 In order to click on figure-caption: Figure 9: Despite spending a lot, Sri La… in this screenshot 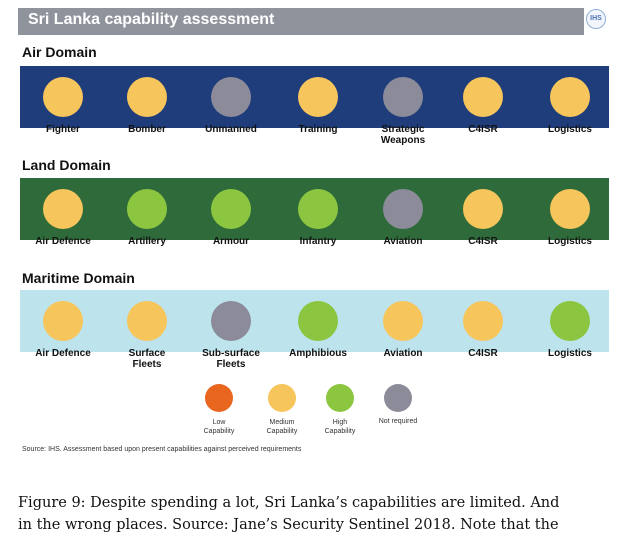, I will do `click(318, 514)`.